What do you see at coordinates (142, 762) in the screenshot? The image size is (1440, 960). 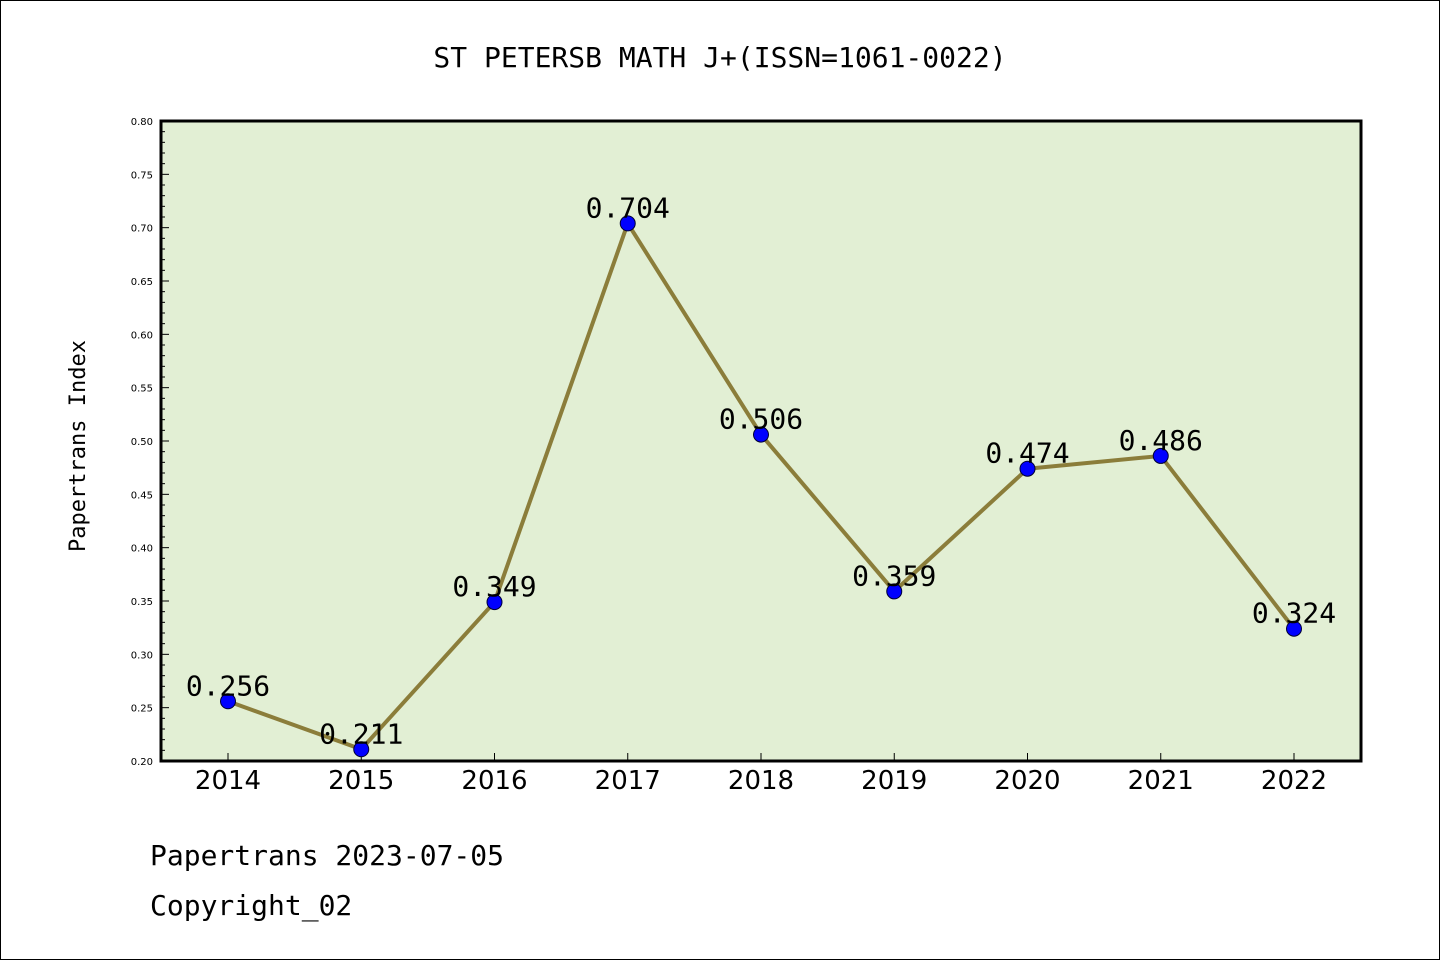 I see `y-tick-label: 0.20` at bounding box center [142, 762].